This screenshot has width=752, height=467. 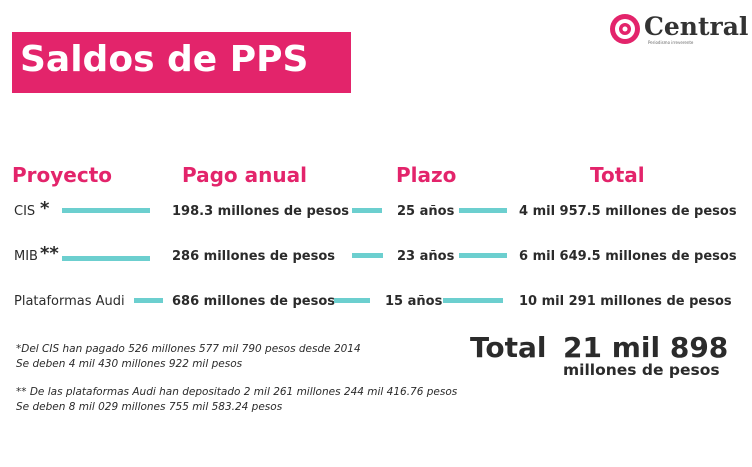 What do you see at coordinates (617, 175) in the screenshot?
I see `header-cell: Total` at bounding box center [617, 175].